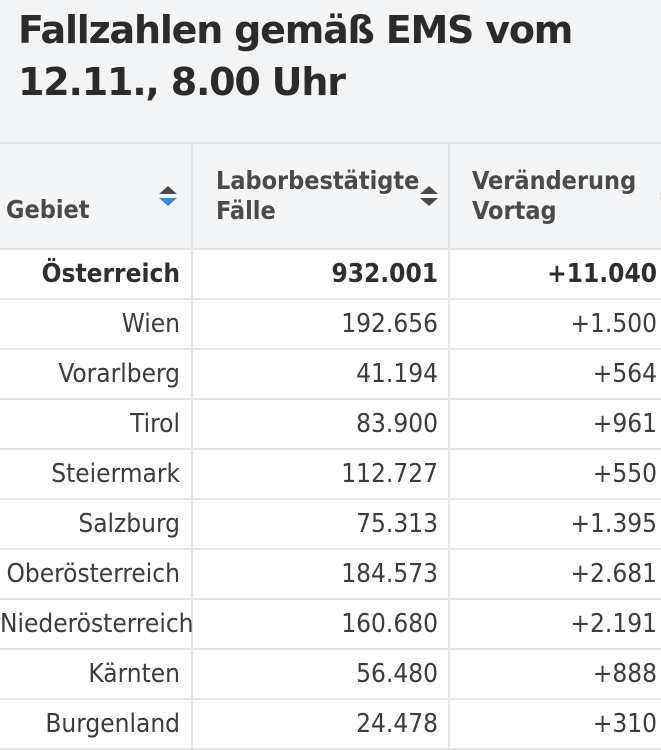  Describe the element at coordinates (320, 374) in the screenshot. I see `cell-cases: 41.194` at that location.